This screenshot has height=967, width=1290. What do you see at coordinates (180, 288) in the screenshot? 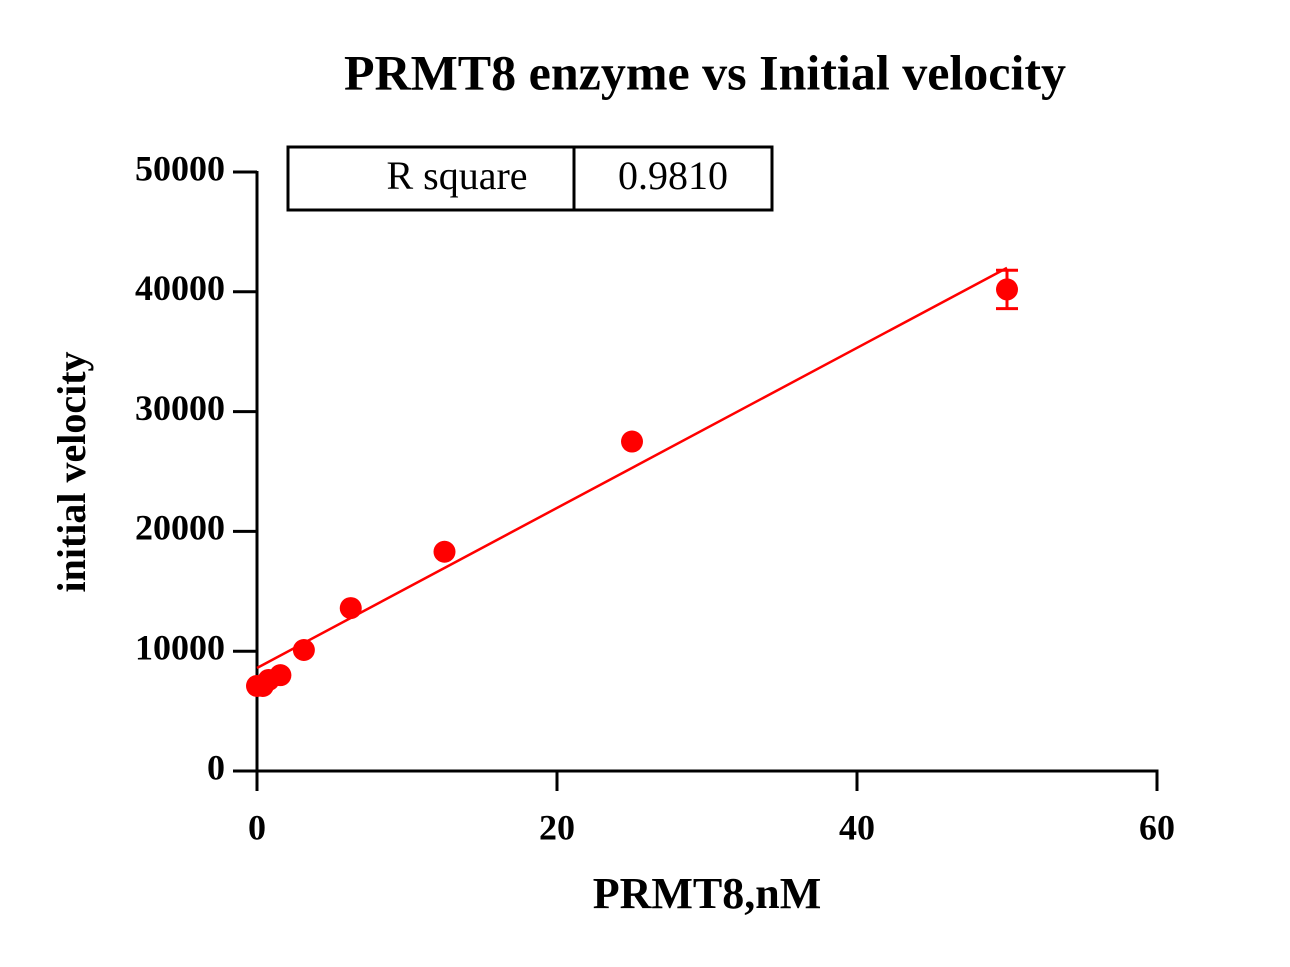
I see `y-tick-label: 40000` at bounding box center [180, 288].